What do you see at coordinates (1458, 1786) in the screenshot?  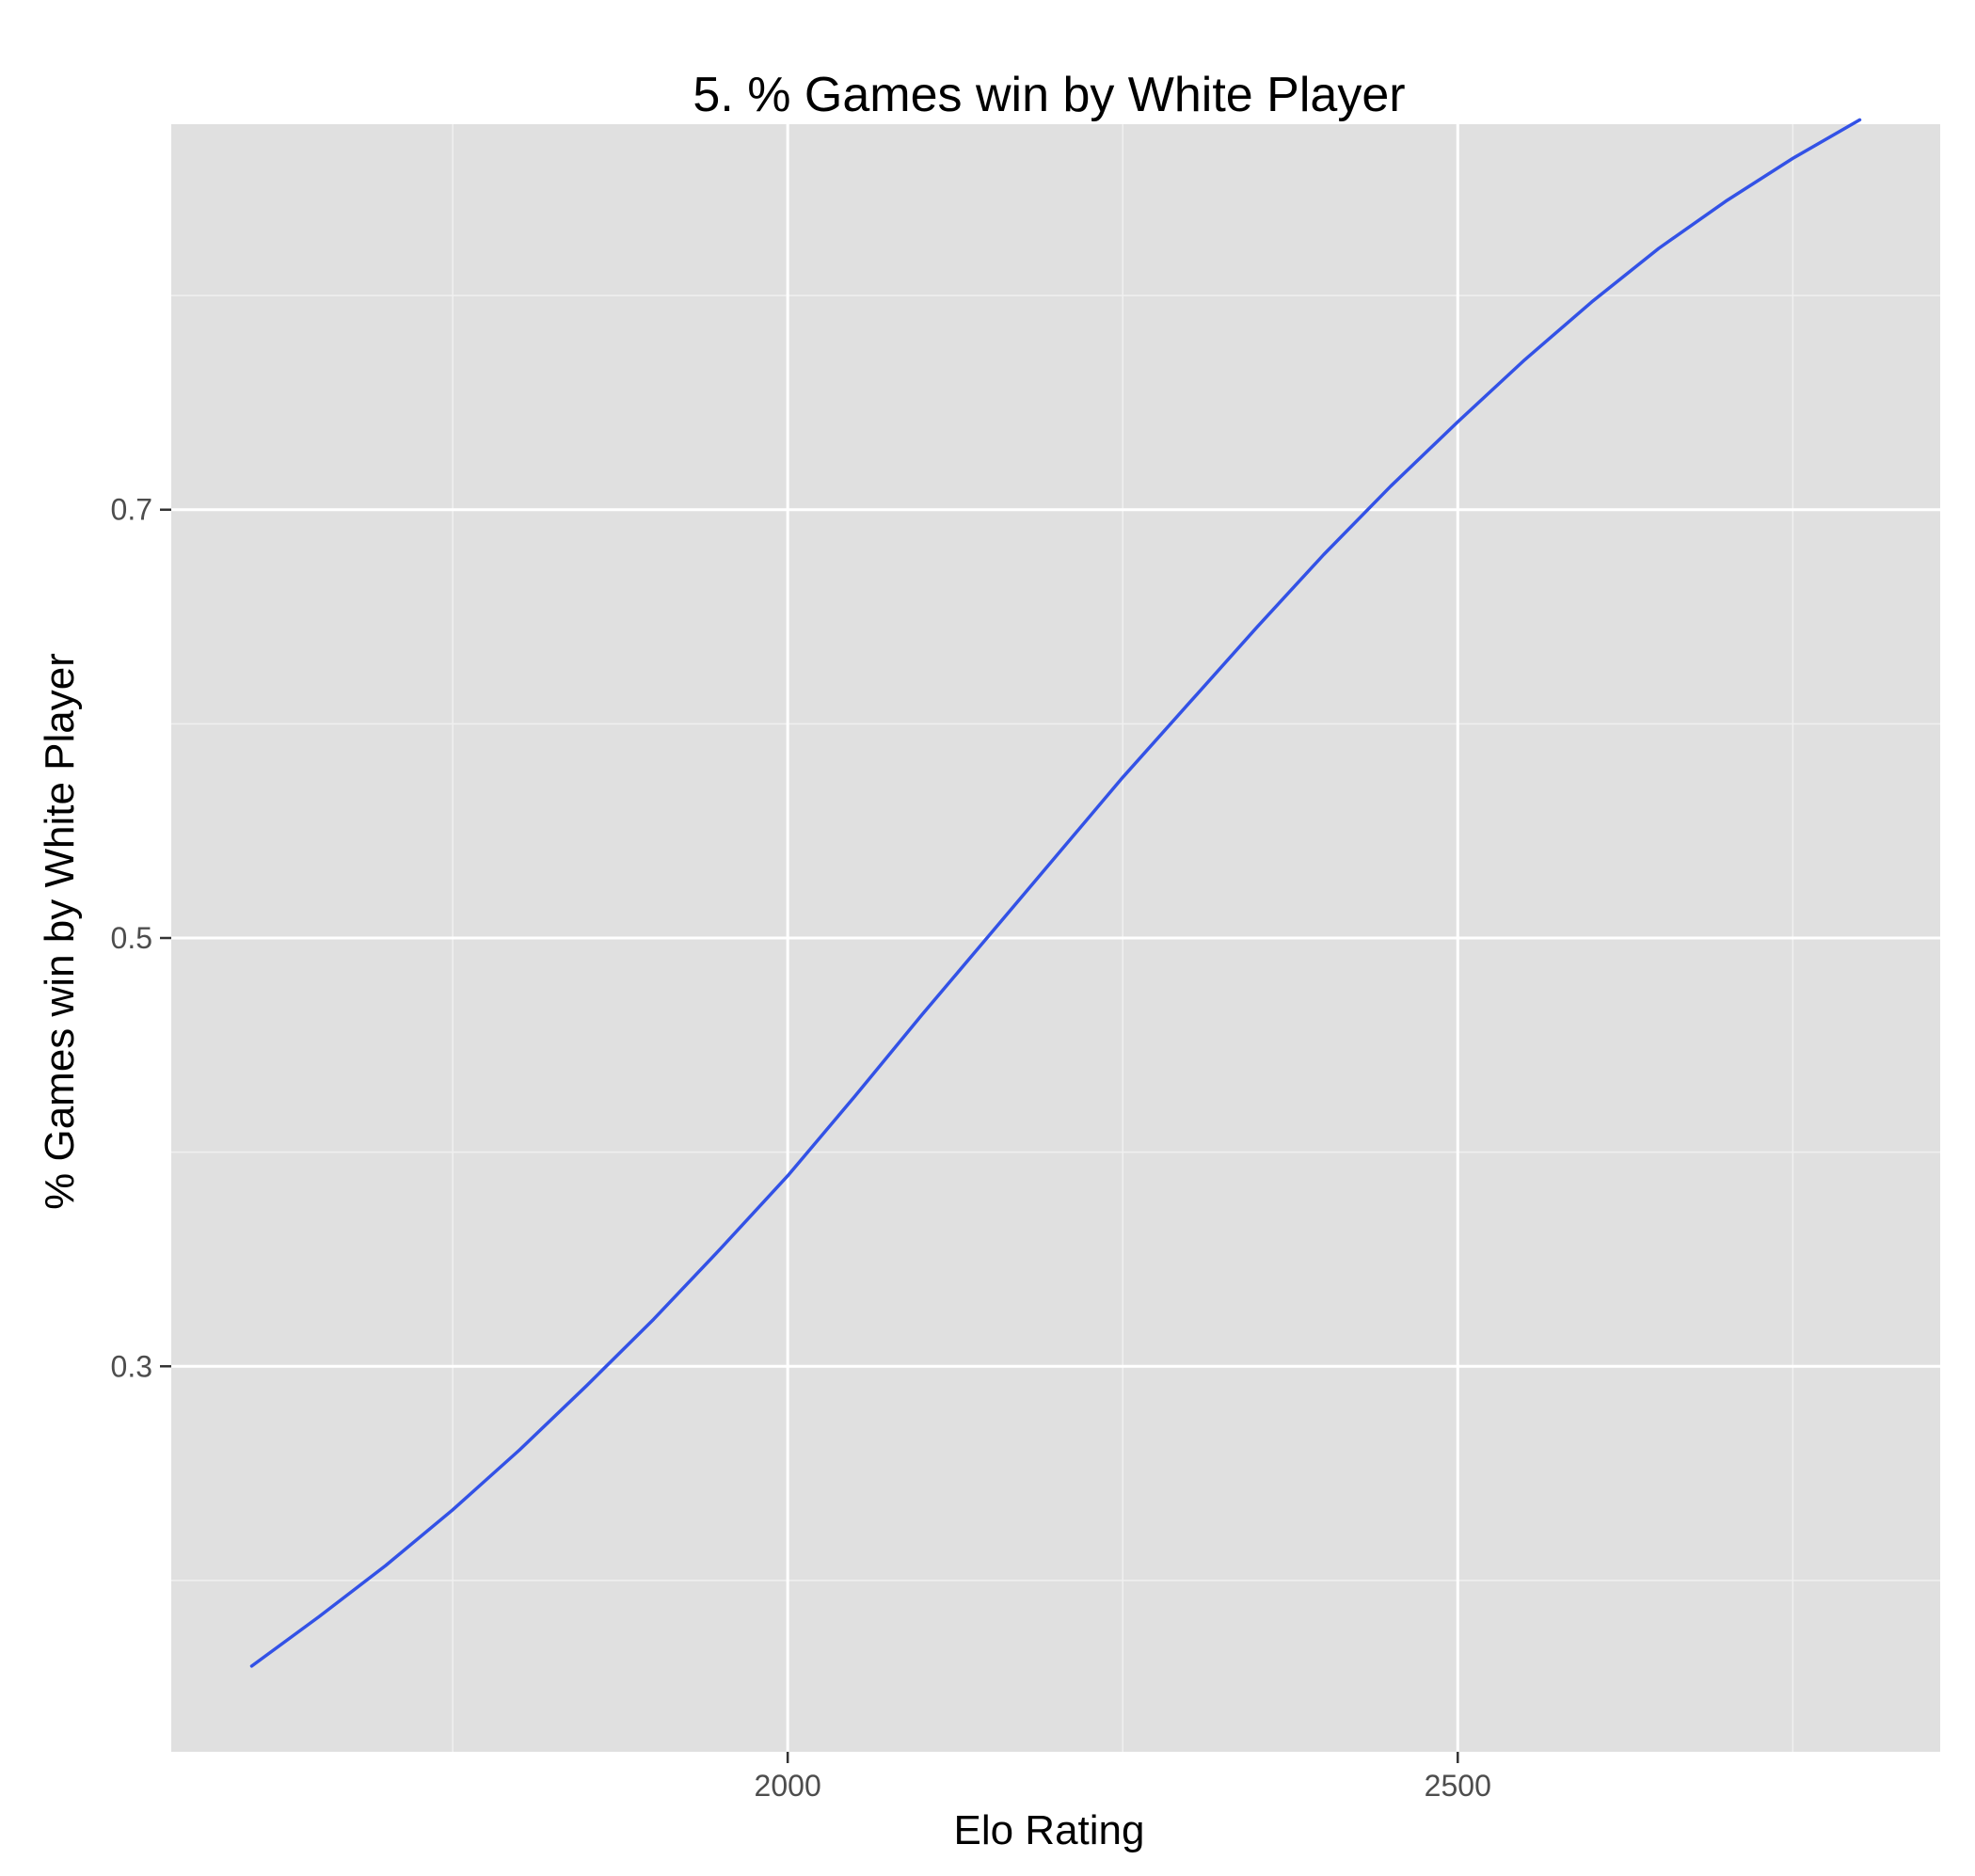 I see `x-tick-label: 2500` at bounding box center [1458, 1786].